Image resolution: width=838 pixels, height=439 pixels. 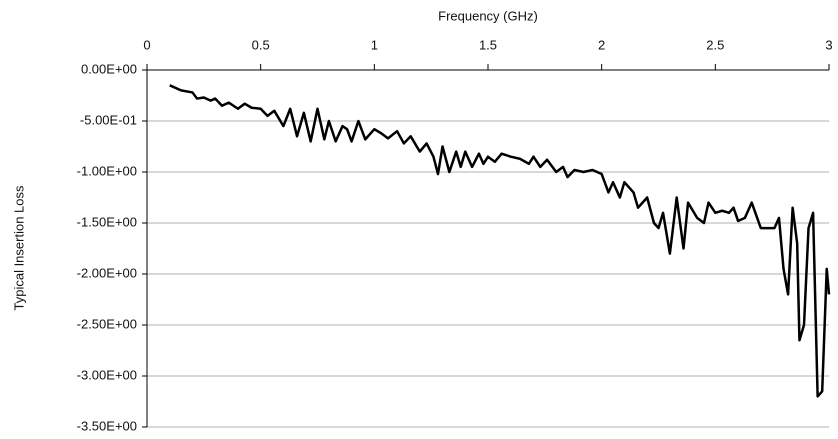 I want to click on y-axis-title: Typical Insertion Loss, so click(x=18, y=248).